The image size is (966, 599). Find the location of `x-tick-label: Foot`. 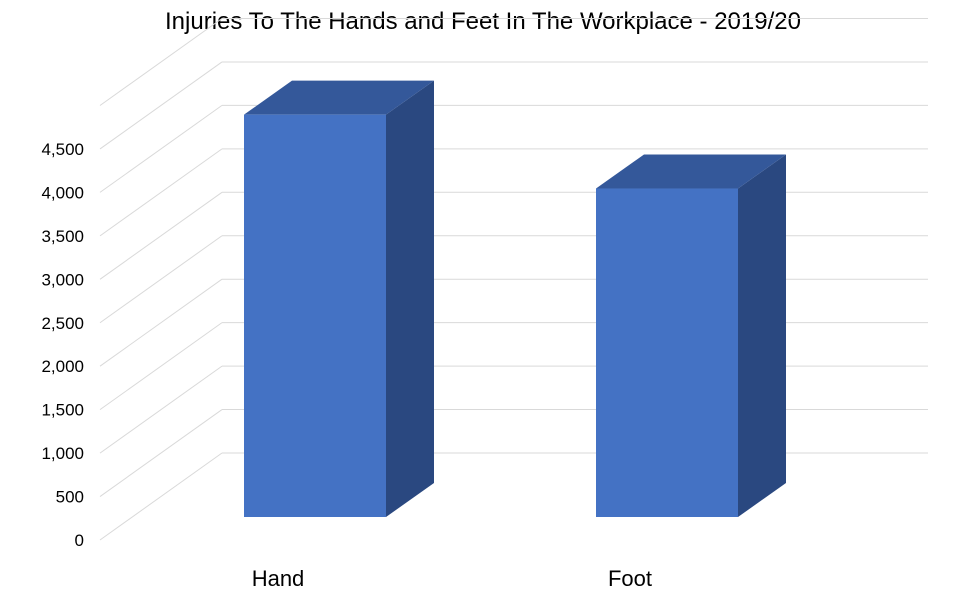

x-tick-label: Foot is located at coordinates (630, 578).